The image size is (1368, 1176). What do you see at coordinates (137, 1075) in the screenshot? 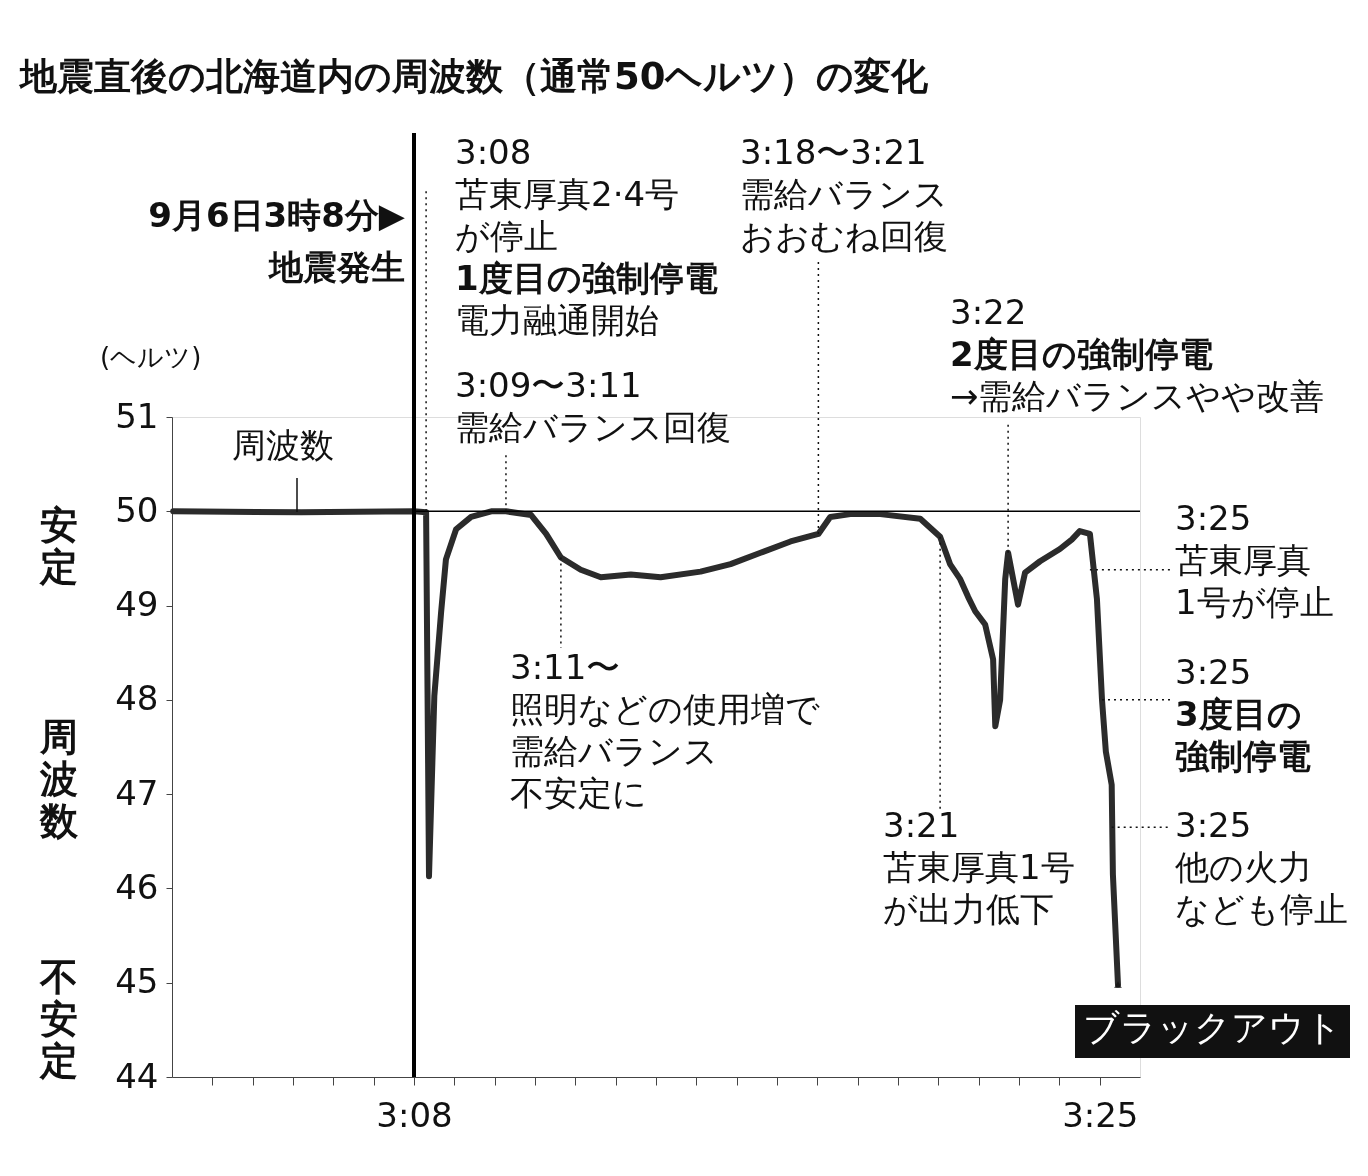
I see `y-tick-label: 44` at bounding box center [137, 1075].